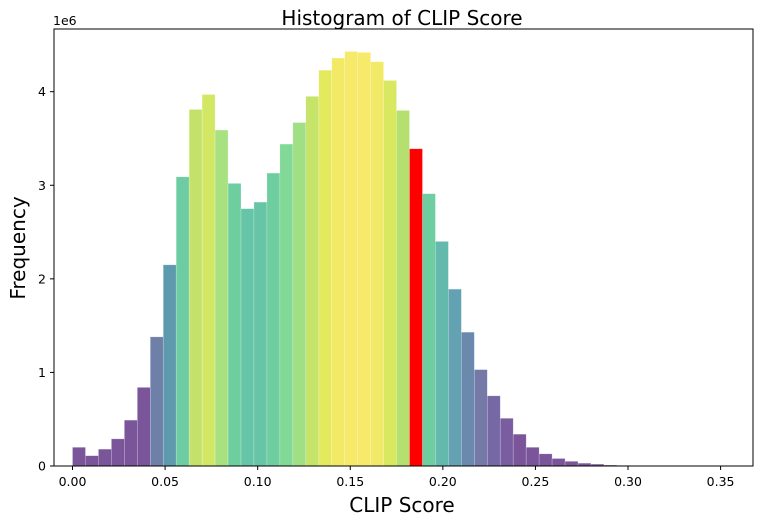 The width and height of the screenshot is (761, 523). What do you see at coordinates (42, 372) in the screenshot?
I see `y-tick-label: 1` at bounding box center [42, 372].